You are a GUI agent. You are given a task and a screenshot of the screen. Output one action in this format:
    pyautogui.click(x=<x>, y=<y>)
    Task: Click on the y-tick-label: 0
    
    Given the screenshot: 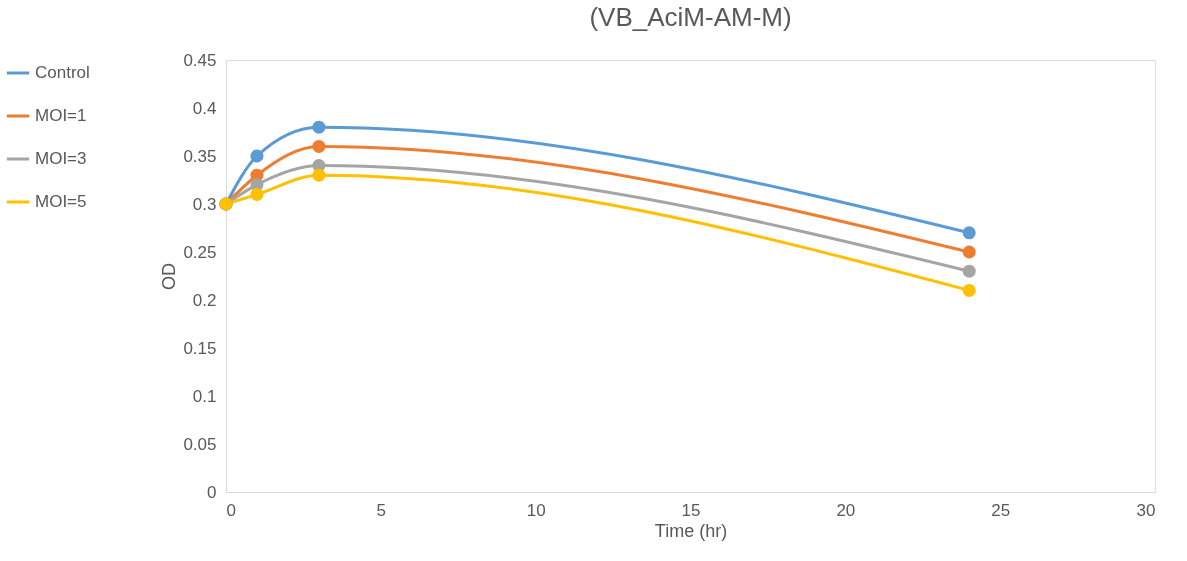 What is the action you would take?
    pyautogui.click(x=212, y=492)
    